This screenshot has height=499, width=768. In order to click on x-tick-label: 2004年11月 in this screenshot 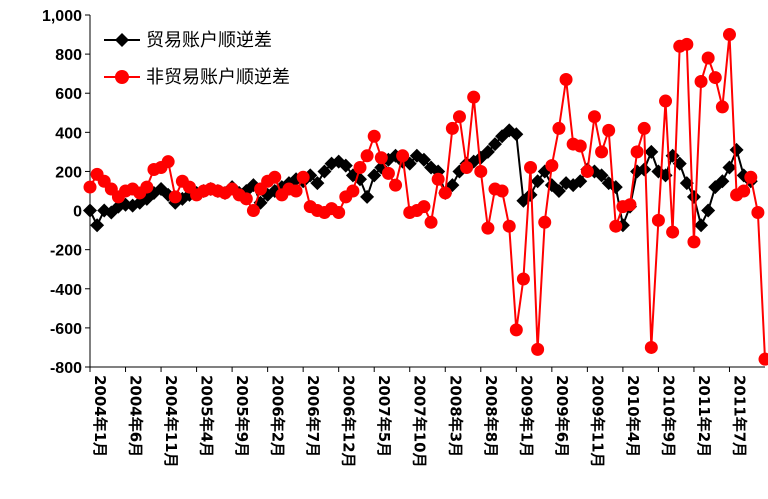, I will do `click(171, 421)`.